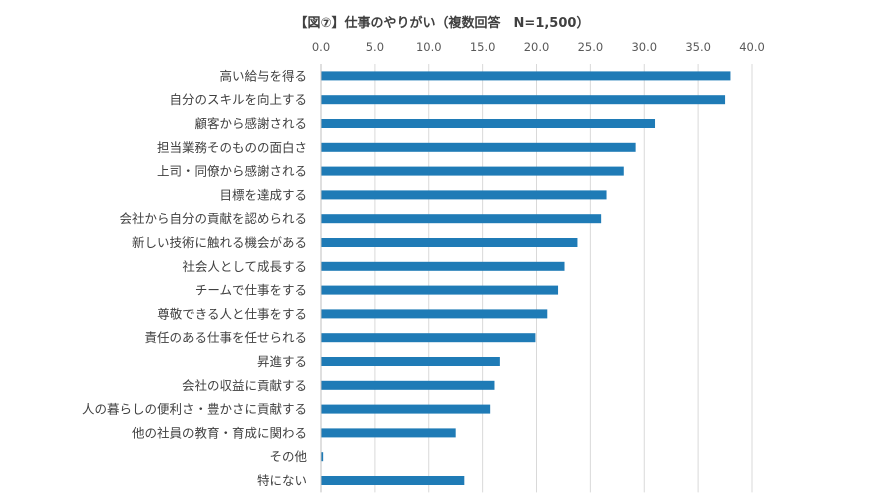 This screenshot has height=499, width=884. What do you see at coordinates (263, 194) in the screenshot?
I see `category-label: 目標を達成する` at bounding box center [263, 194].